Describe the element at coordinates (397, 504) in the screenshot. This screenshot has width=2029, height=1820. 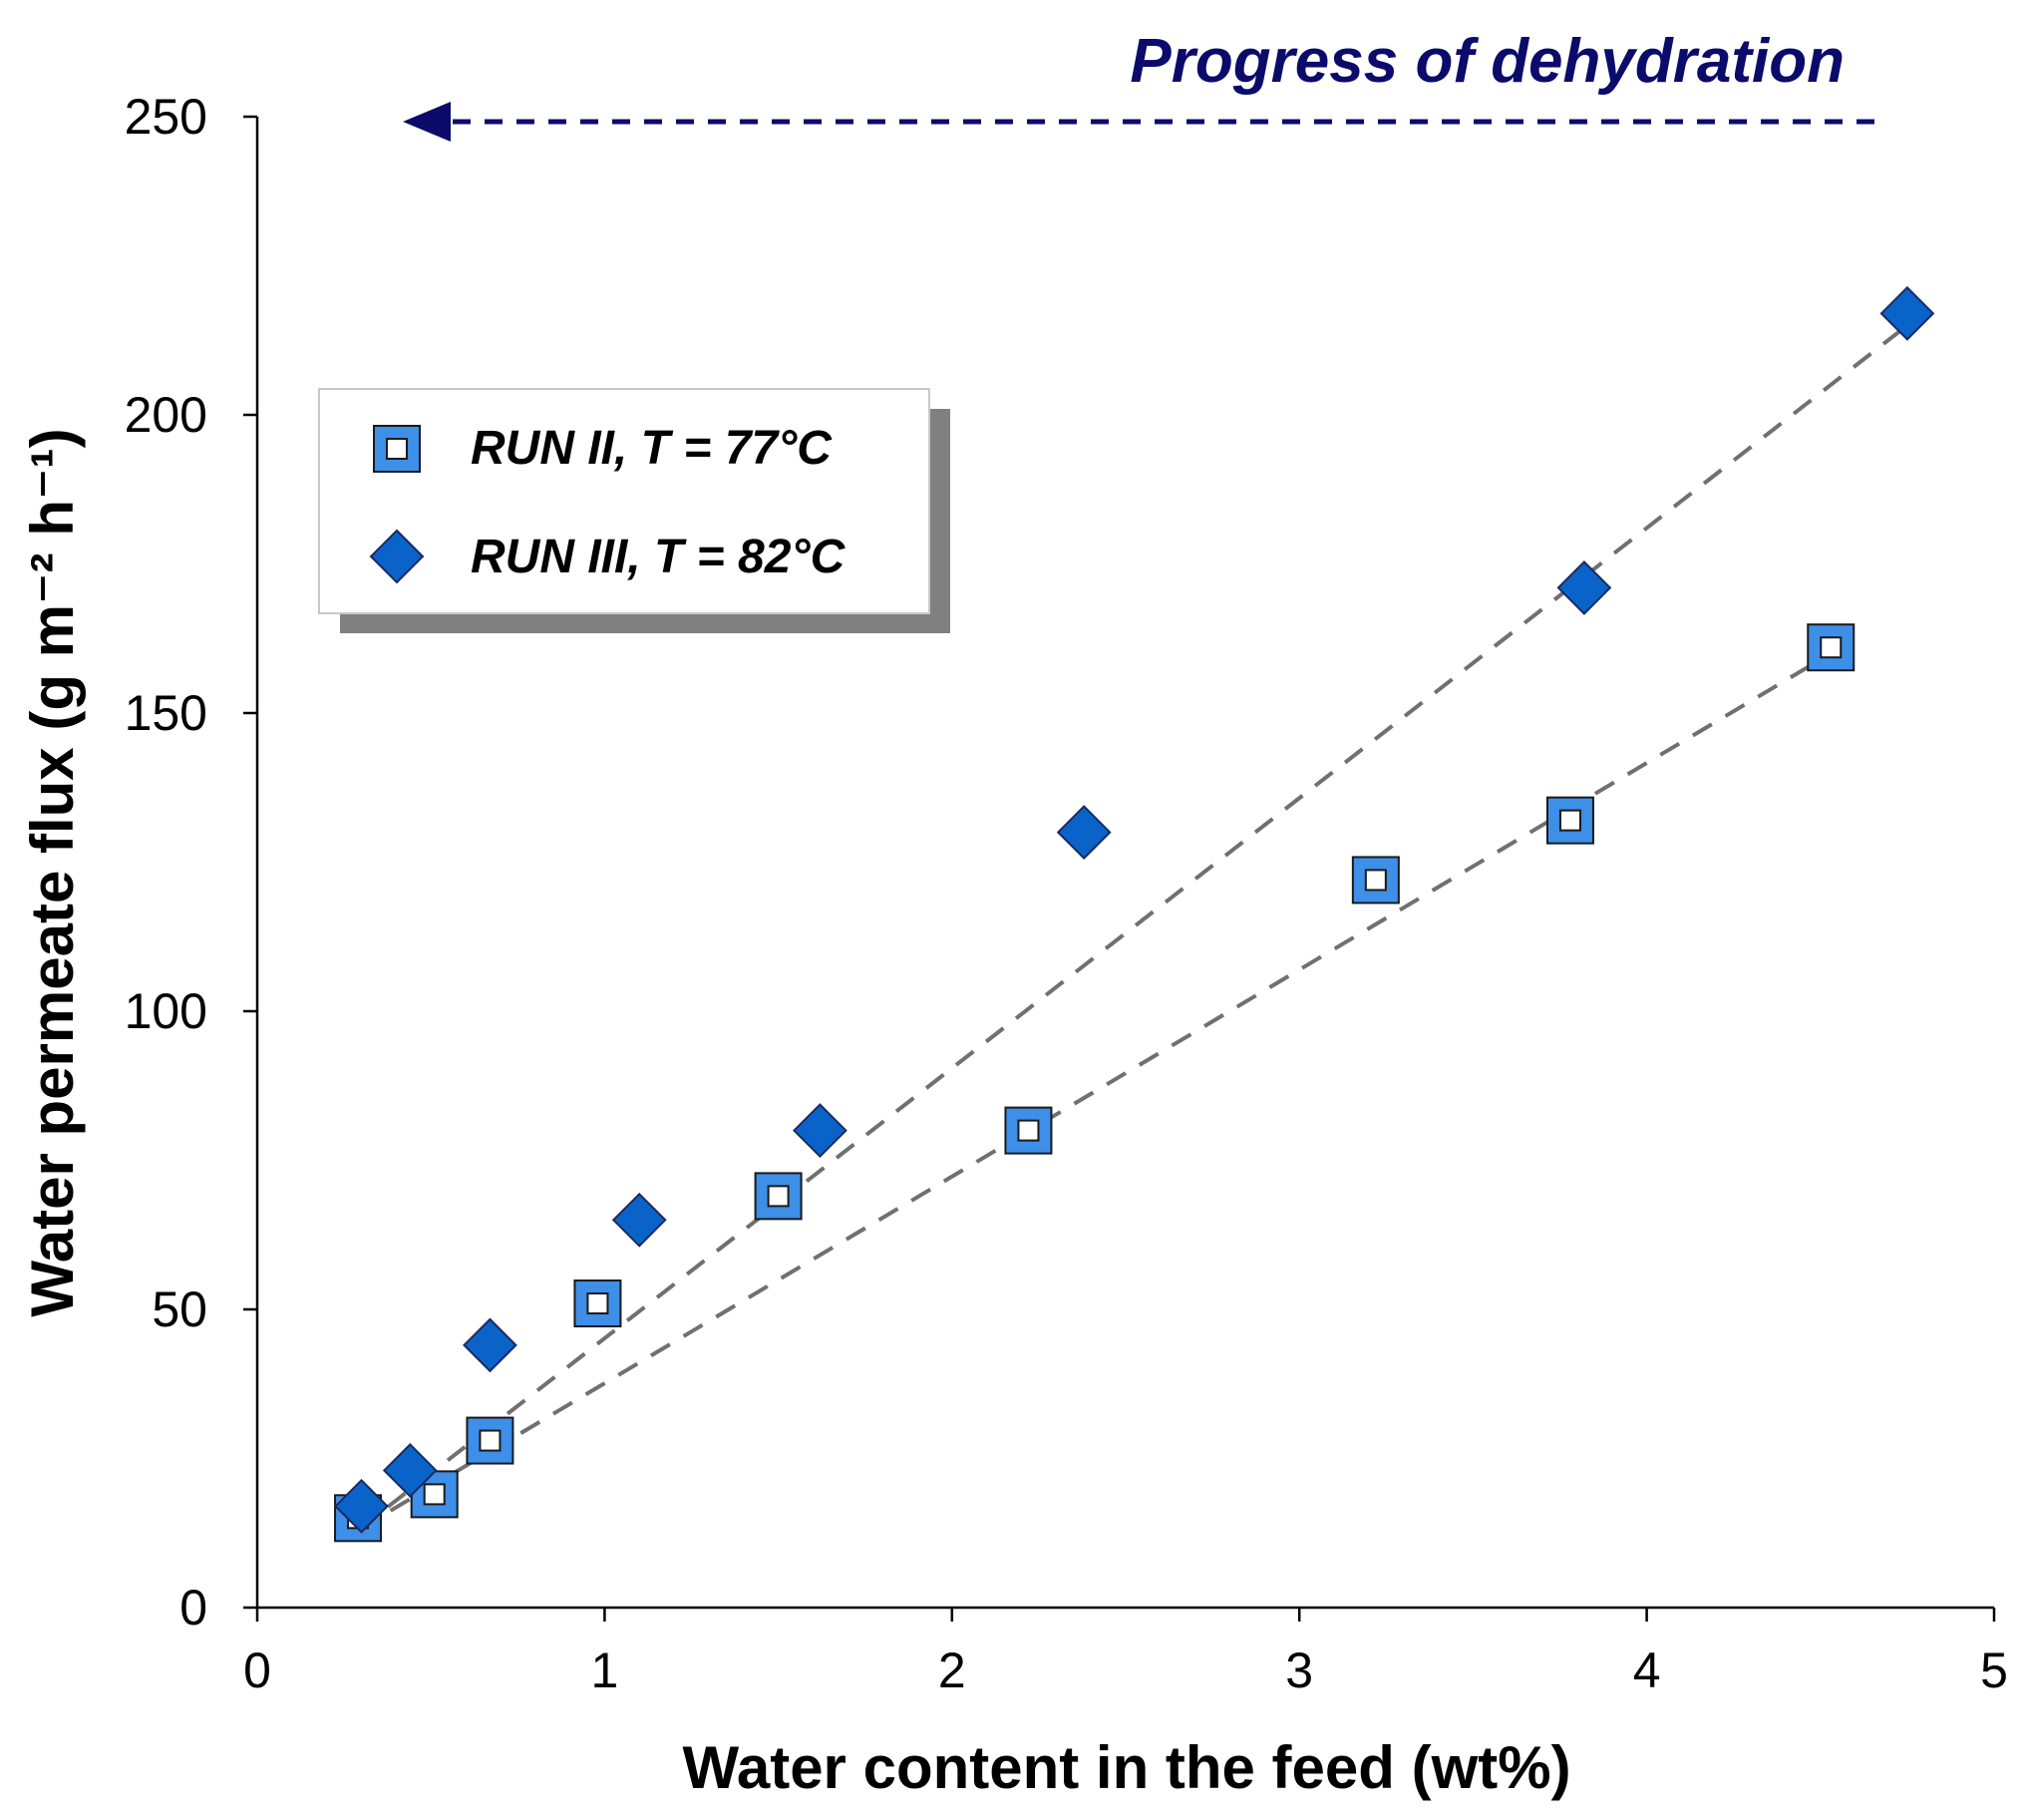
I see `legend-items` at that location.